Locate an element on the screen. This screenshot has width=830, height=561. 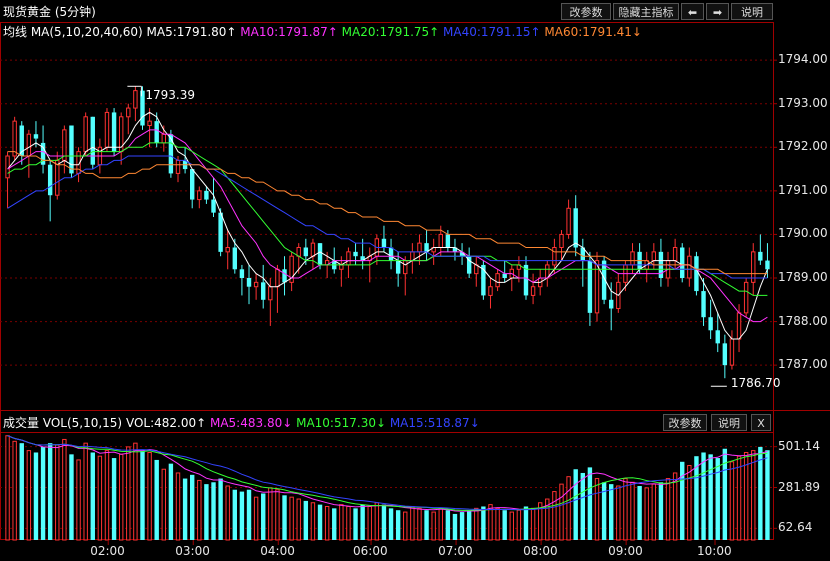
vol-legend-item-1: MA5:483.80↓ is located at coordinates (249, 423).